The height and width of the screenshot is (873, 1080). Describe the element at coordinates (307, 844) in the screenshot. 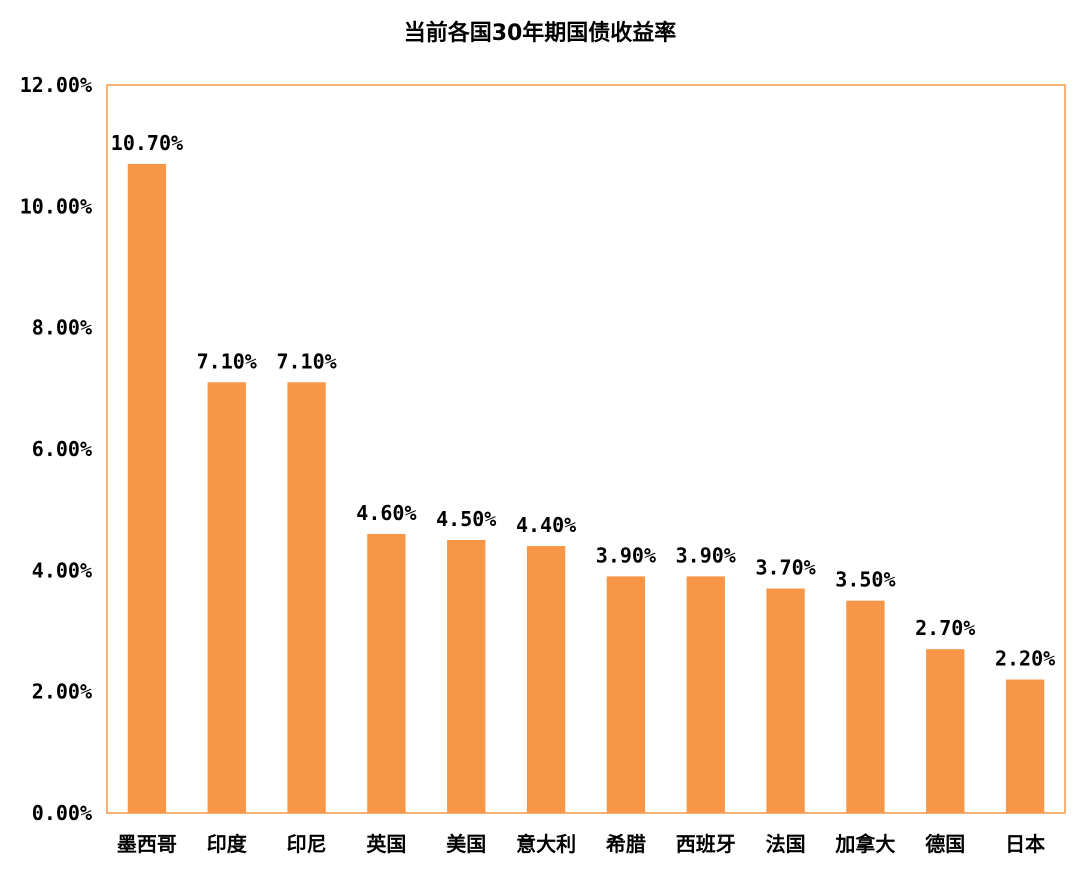

I see `x-category-label: 印尼` at that location.